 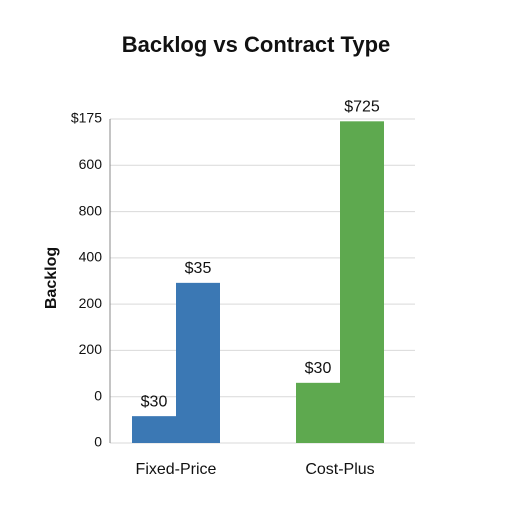 I want to click on y-tick-label: 400, so click(x=91, y=257).